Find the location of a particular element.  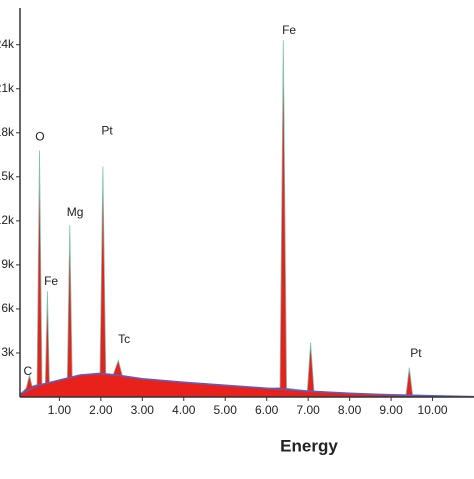

y-tick-label: 18k is located at coordinates (7, 132).